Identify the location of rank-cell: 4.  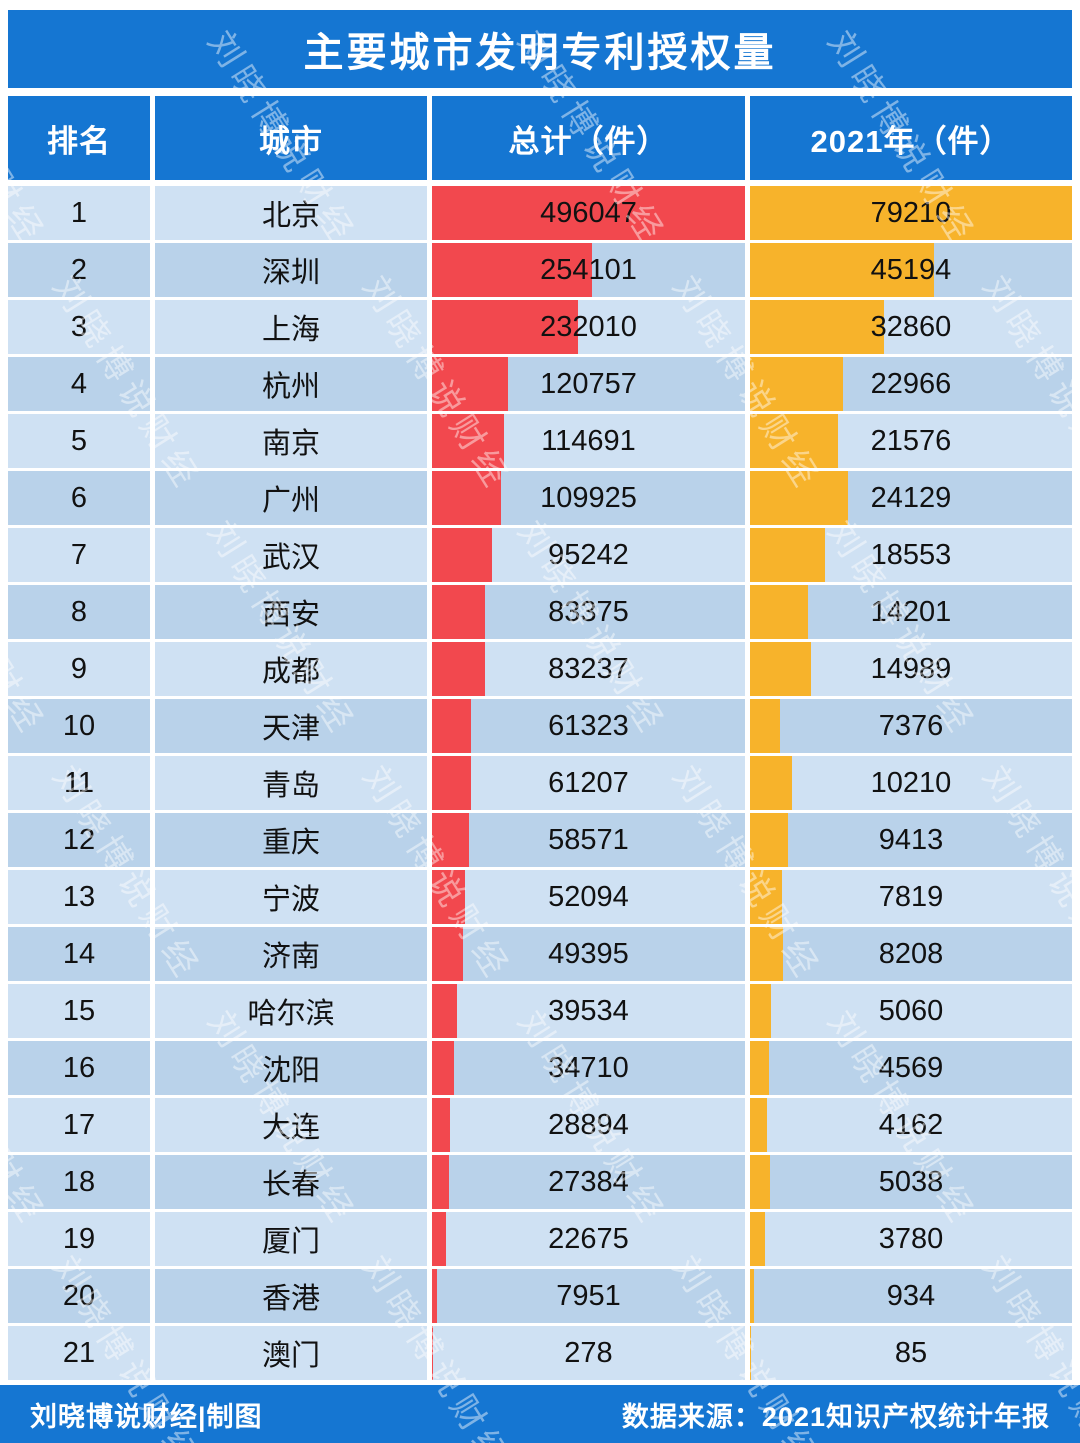
(79, 384).